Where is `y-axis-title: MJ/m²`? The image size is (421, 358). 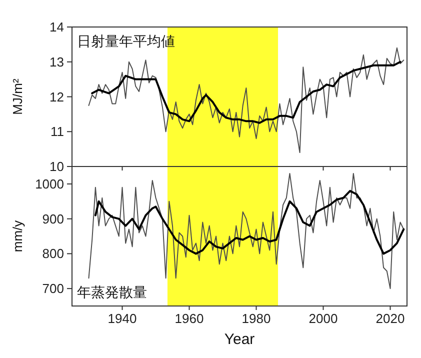 y-axis-title: MJ/m² is located at coordinates (17, 96).